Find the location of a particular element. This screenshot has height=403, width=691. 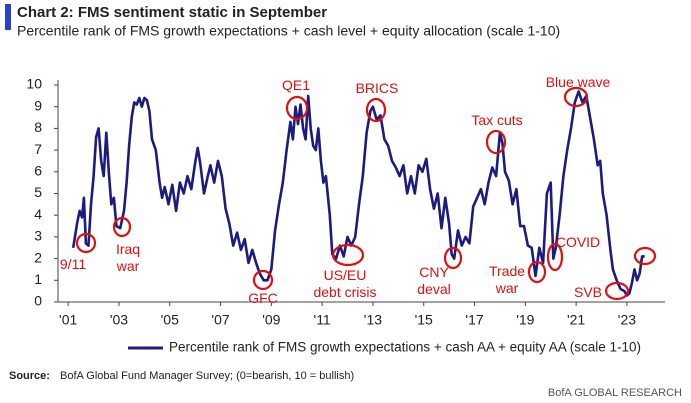

y-tick-label: 6 is located at coordinates (38, 171).